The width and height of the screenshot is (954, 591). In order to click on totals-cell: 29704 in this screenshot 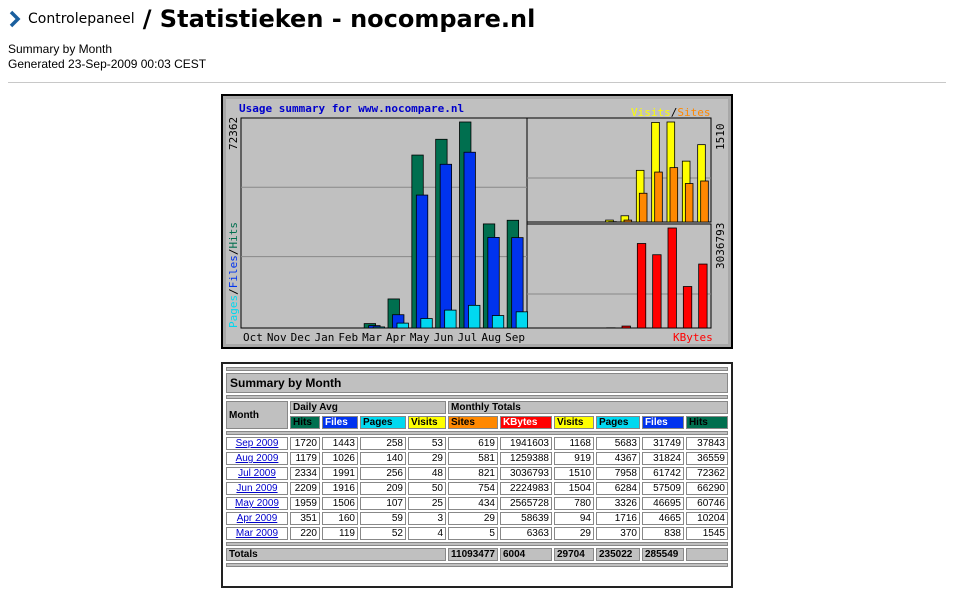, I will do `click(573, 554)`.